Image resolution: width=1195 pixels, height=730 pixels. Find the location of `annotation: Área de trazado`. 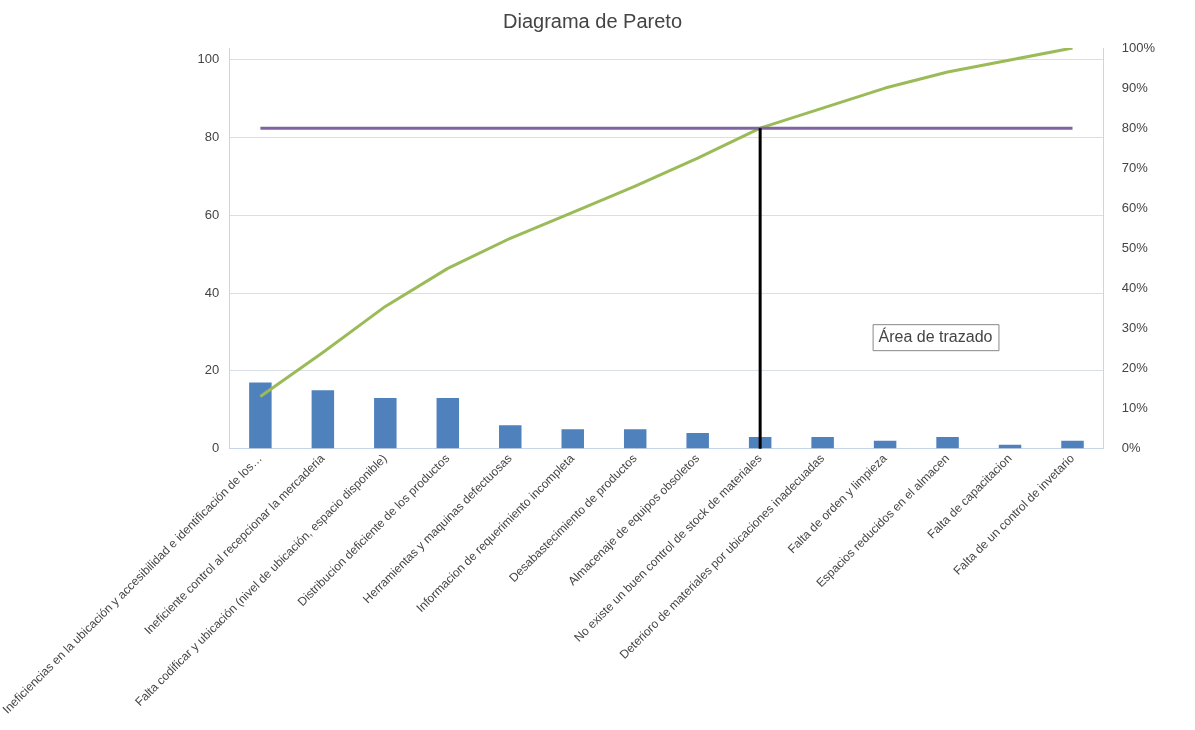

annotation: Área de trazado is located at coordinates (935, 335).